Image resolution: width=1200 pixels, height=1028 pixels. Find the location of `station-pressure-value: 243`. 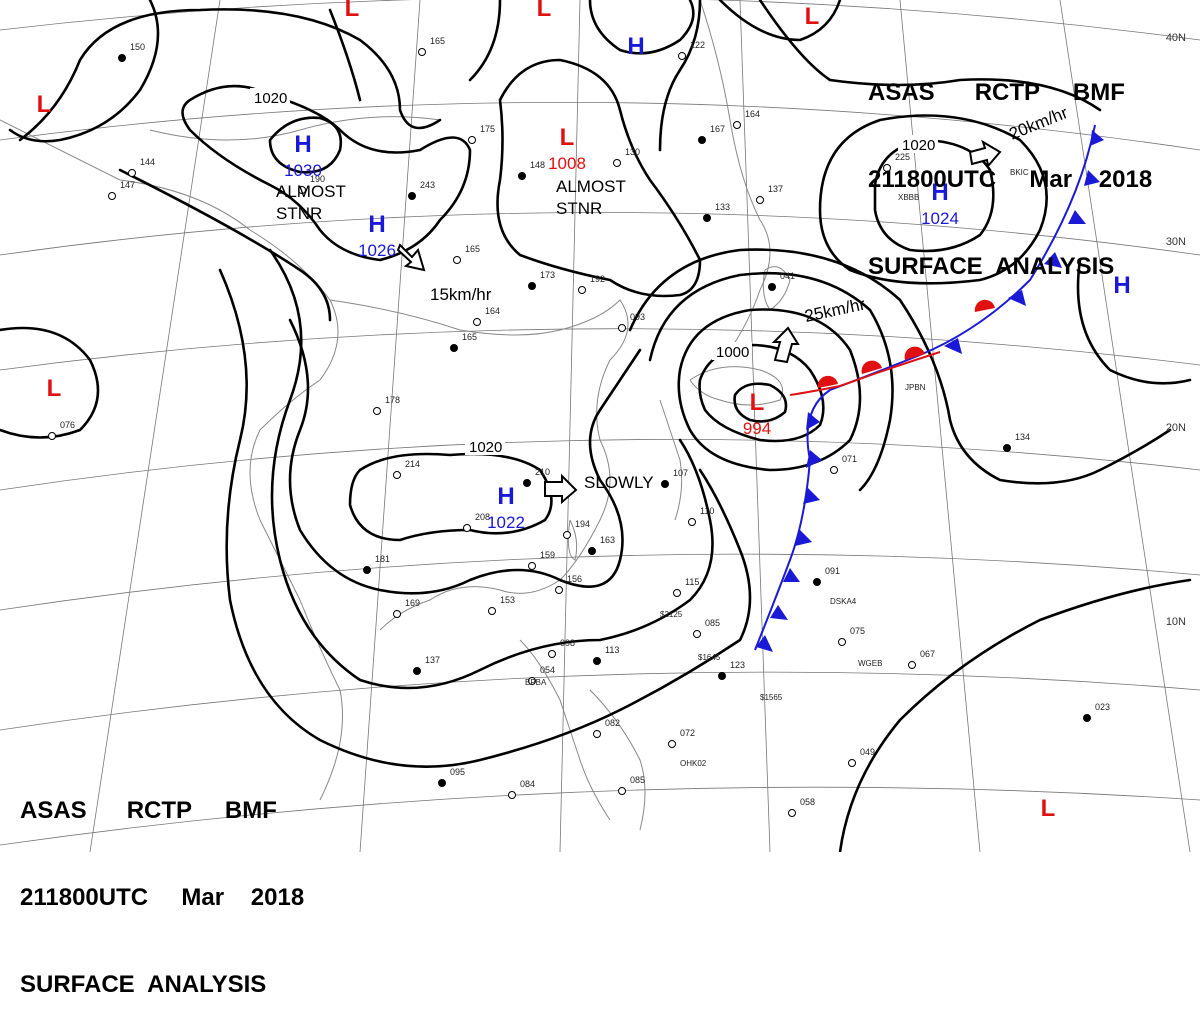

station-pressure-value: 243 is located at coordinates (427, 185).